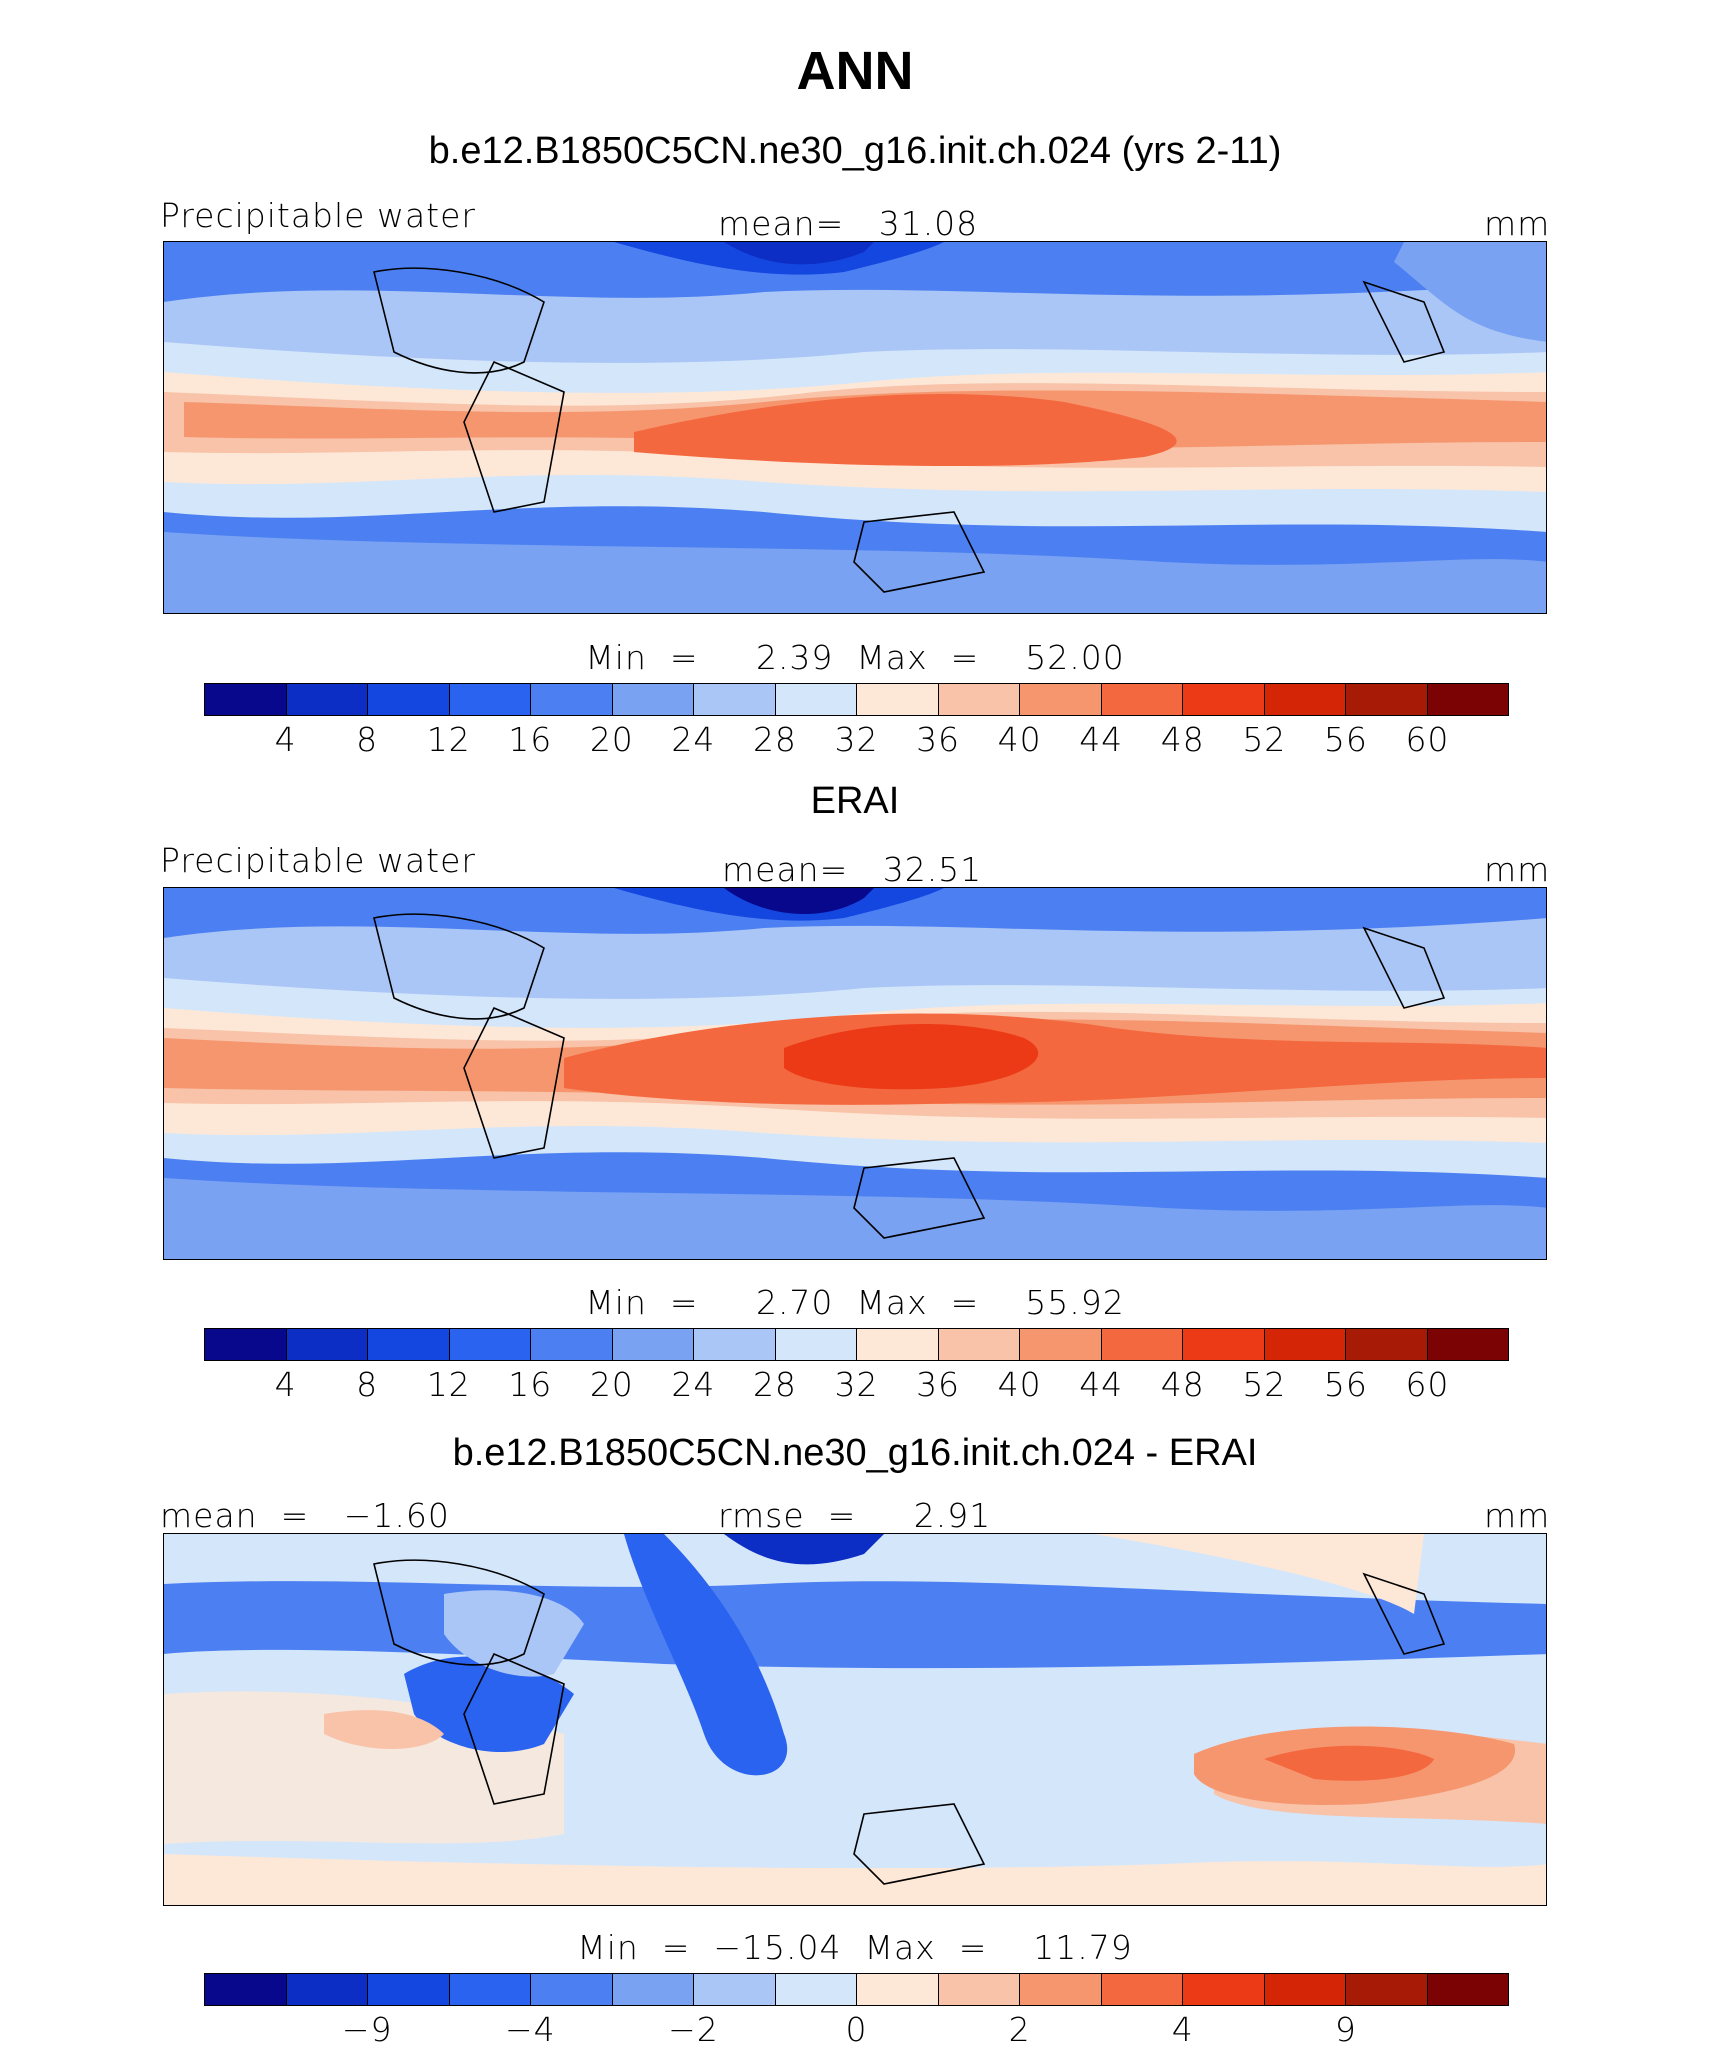 The height and width of the screenshot is (2067, 1710). What do you see at coordinates (855, 1302) in the screenshot?
I see `panel-2-minmax: Min = 2.70 Max = 55.92` at bounding box center [855, 1302].